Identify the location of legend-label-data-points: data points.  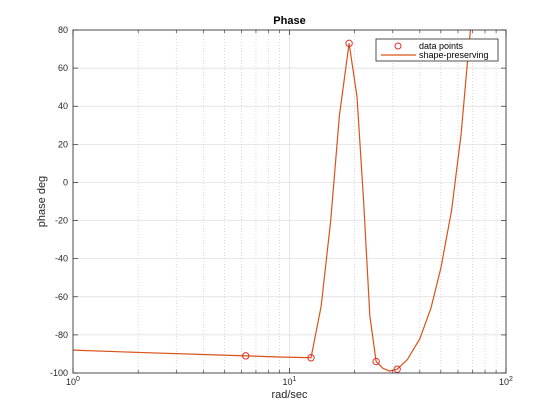
(441, 46).